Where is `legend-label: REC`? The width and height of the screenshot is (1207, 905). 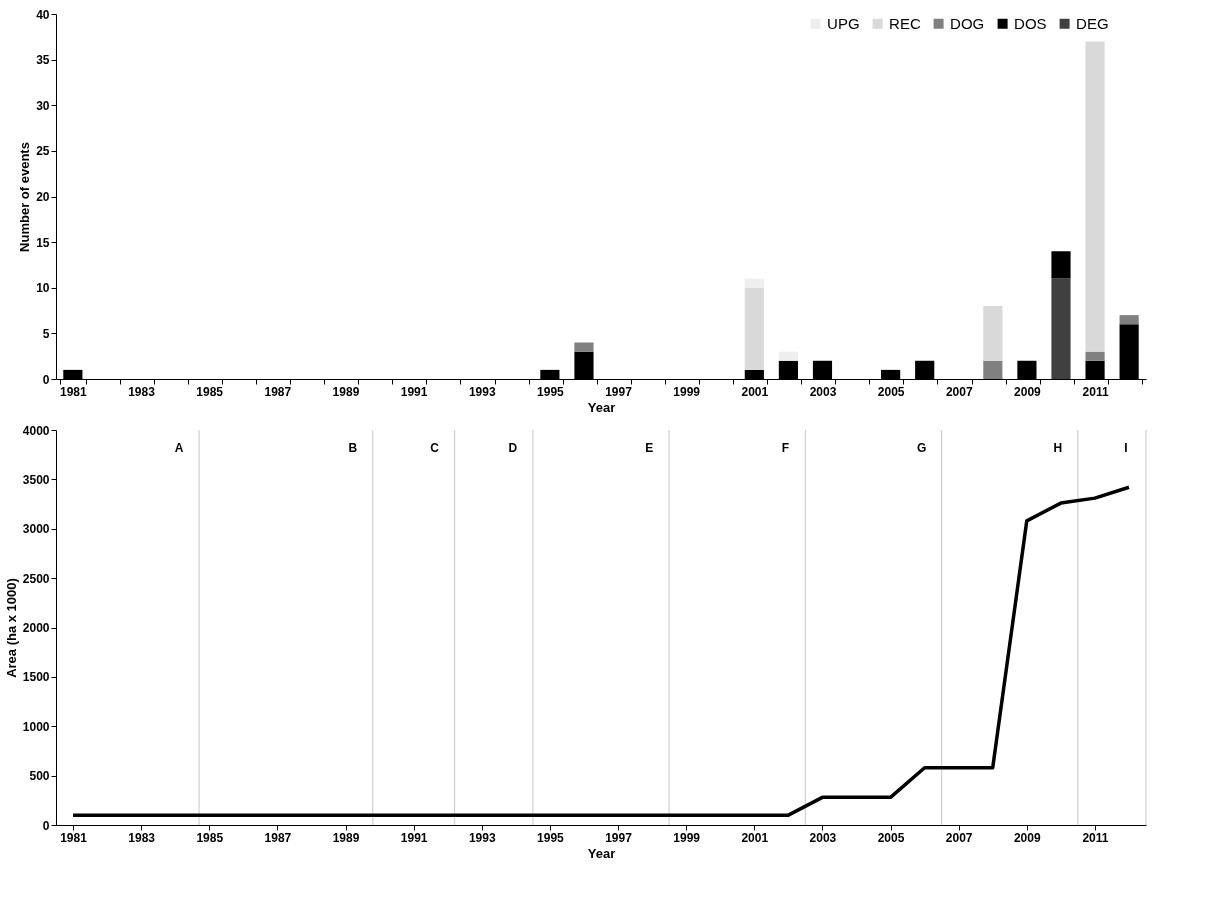
legend-label: REC is located at coordinates (905, 23).